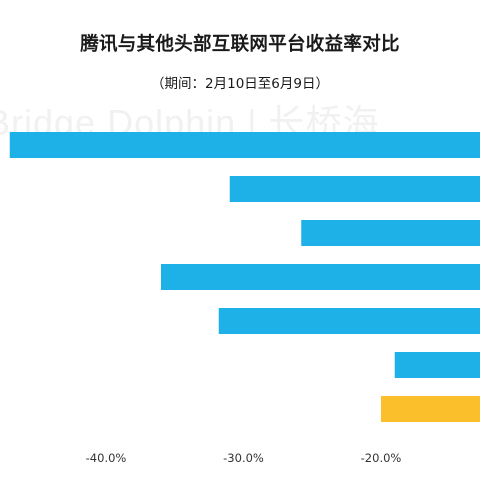 The width and height of the screenshot is (480, 480). Describe the element at coordinates (381, 458) in the screenshot. I see `x-tick-label: -20.0%` at that location.